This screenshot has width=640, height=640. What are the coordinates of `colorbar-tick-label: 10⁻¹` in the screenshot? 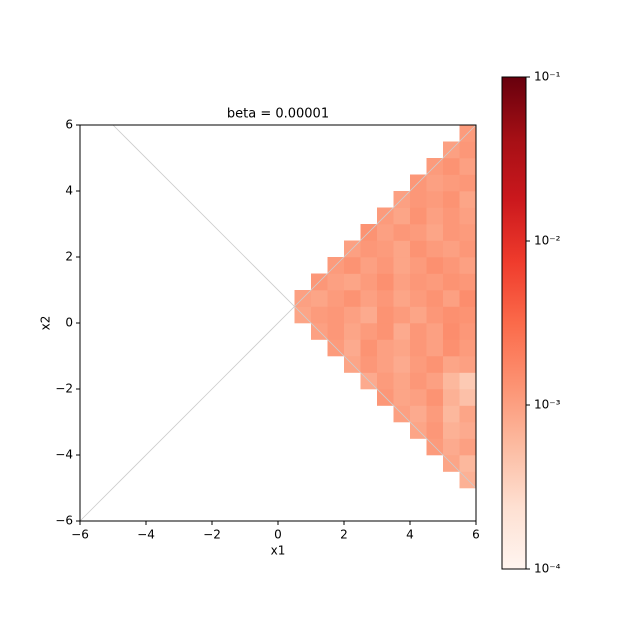 It's located at (547, 77).